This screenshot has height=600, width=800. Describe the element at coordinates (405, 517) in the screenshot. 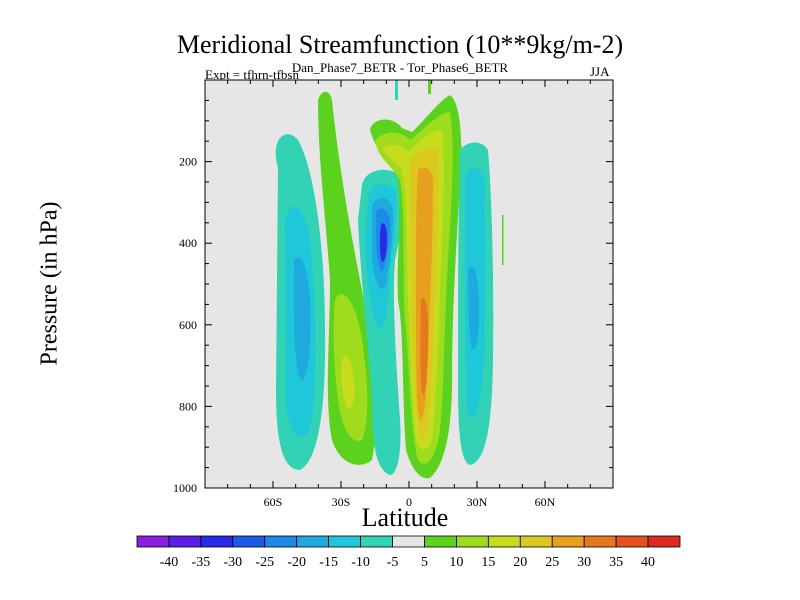

I see `x-axis-label: Latitude` at that location.